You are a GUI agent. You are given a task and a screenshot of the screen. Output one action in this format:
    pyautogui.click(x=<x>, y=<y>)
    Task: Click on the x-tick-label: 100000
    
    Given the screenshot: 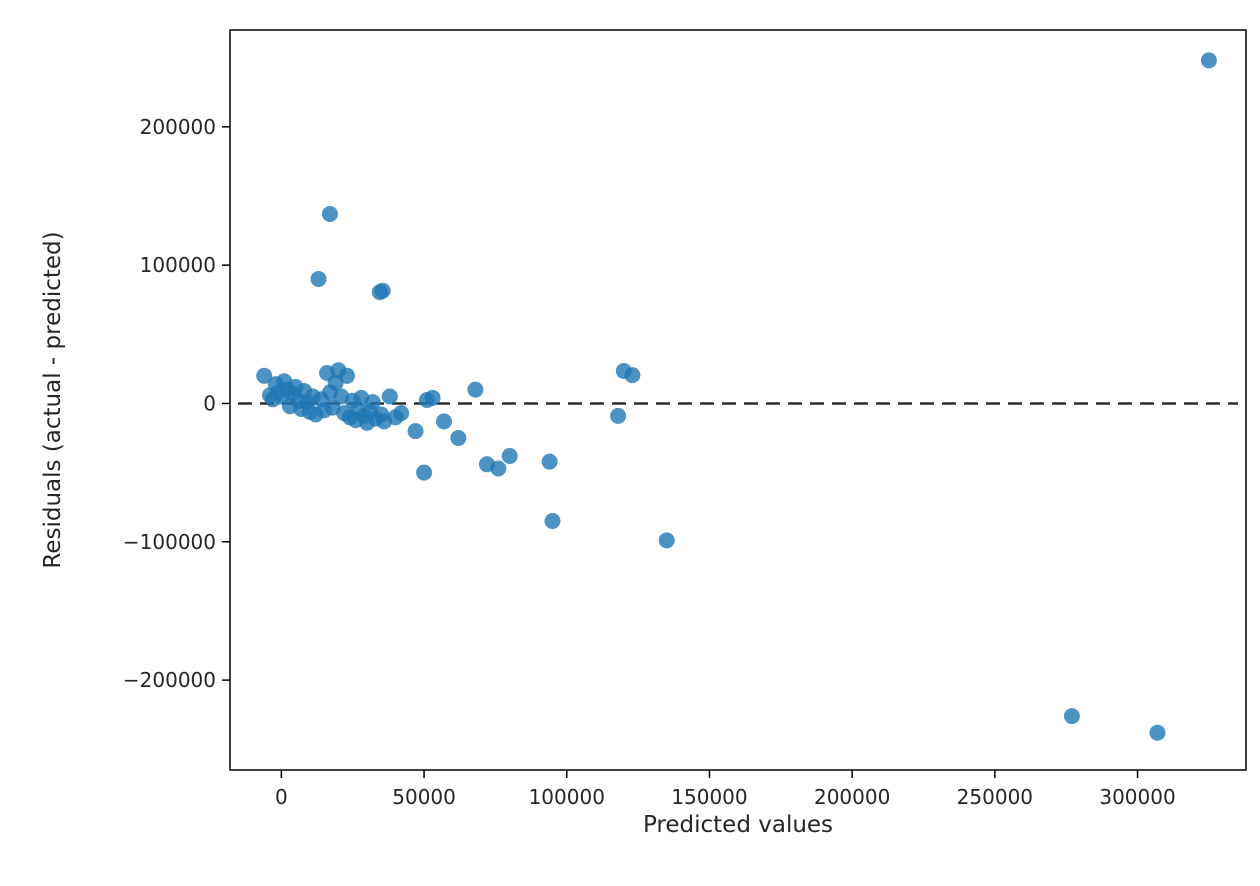 What is the action you would take?
    pyautogui.click(x=567, y=797)
    